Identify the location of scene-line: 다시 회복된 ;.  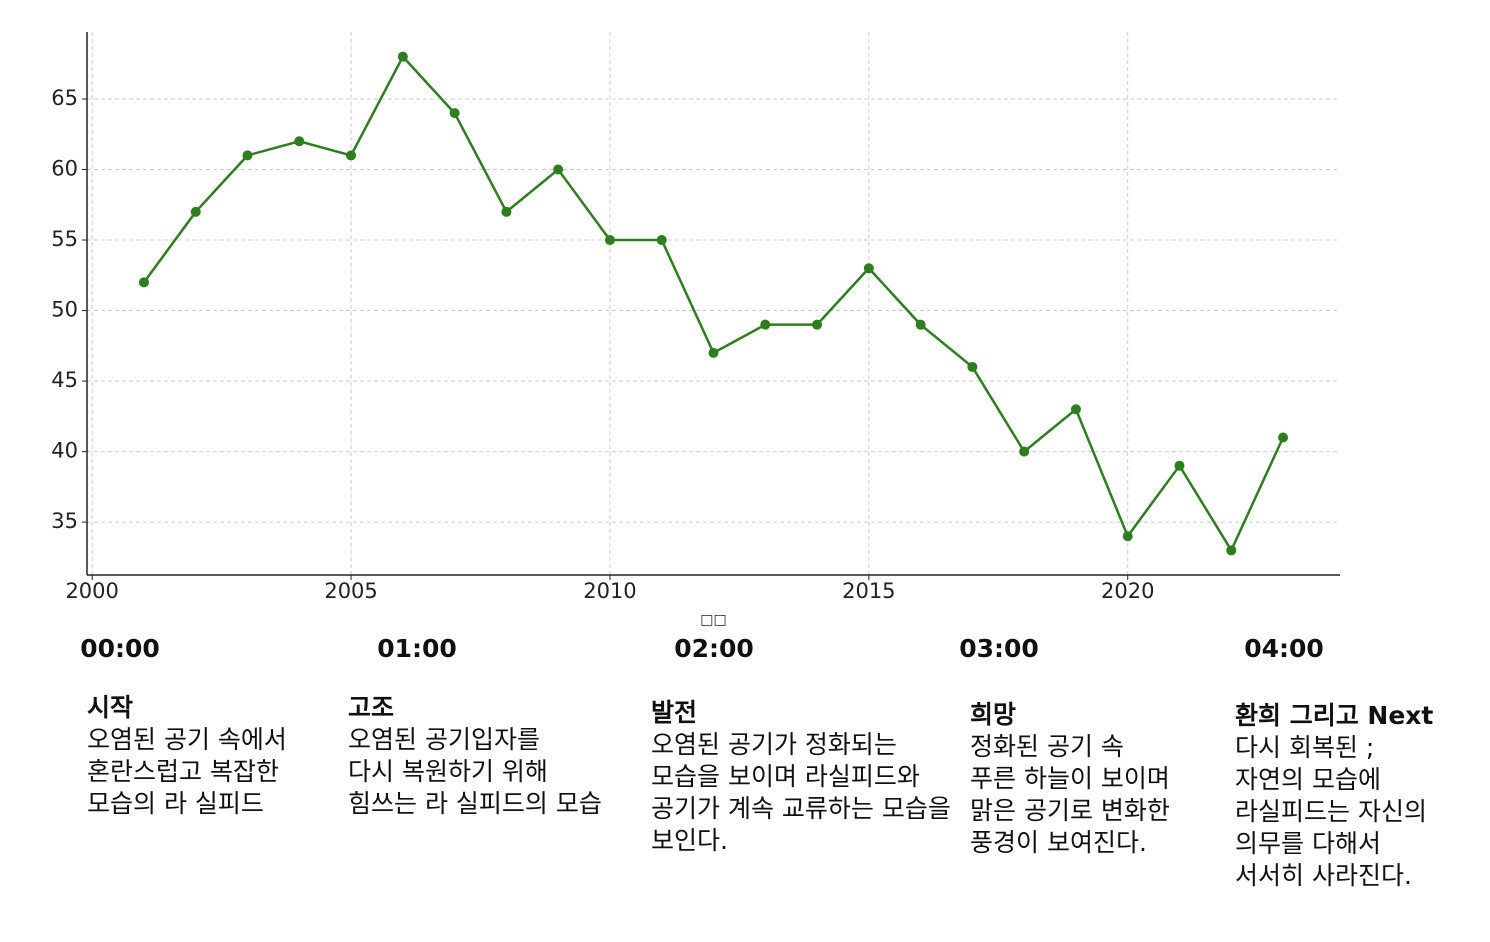
(1305, 747).